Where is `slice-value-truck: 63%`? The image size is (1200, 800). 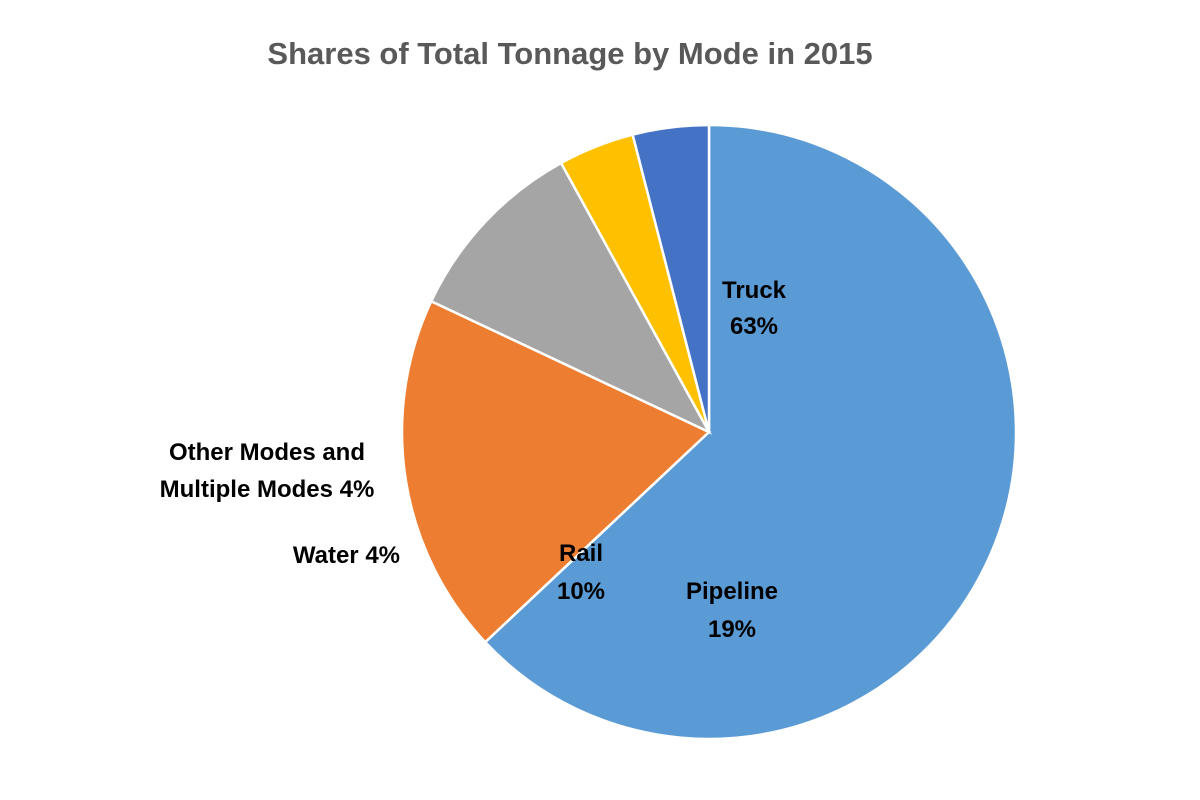 slice-value-truck: 63% is located at coordinates (754, 326).